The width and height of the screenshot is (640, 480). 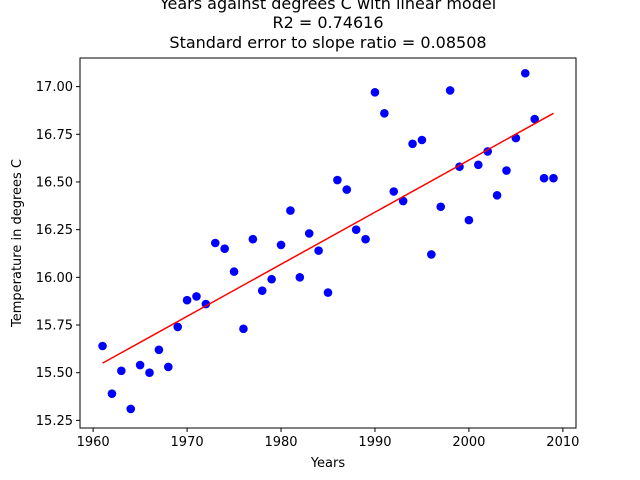 I want to click on y-tick-label: 15.25, so click(x=54, y=421).